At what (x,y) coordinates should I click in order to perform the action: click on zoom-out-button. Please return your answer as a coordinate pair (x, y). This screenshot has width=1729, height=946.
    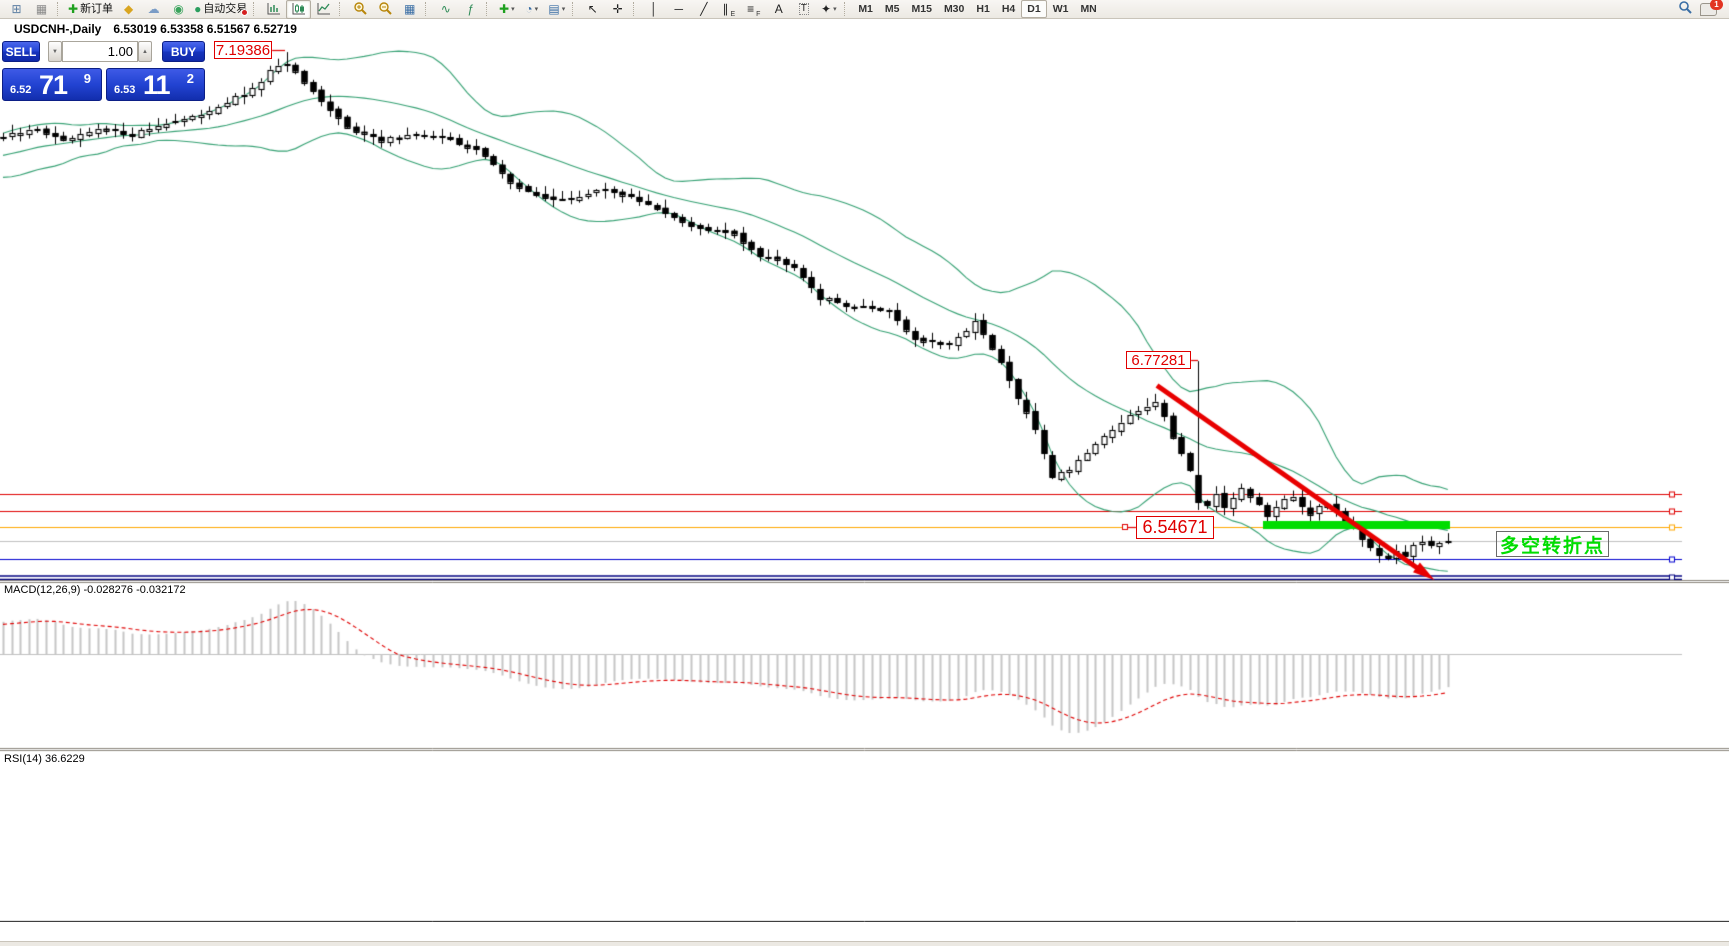
    Looking at the image, I should click on (384, 9).